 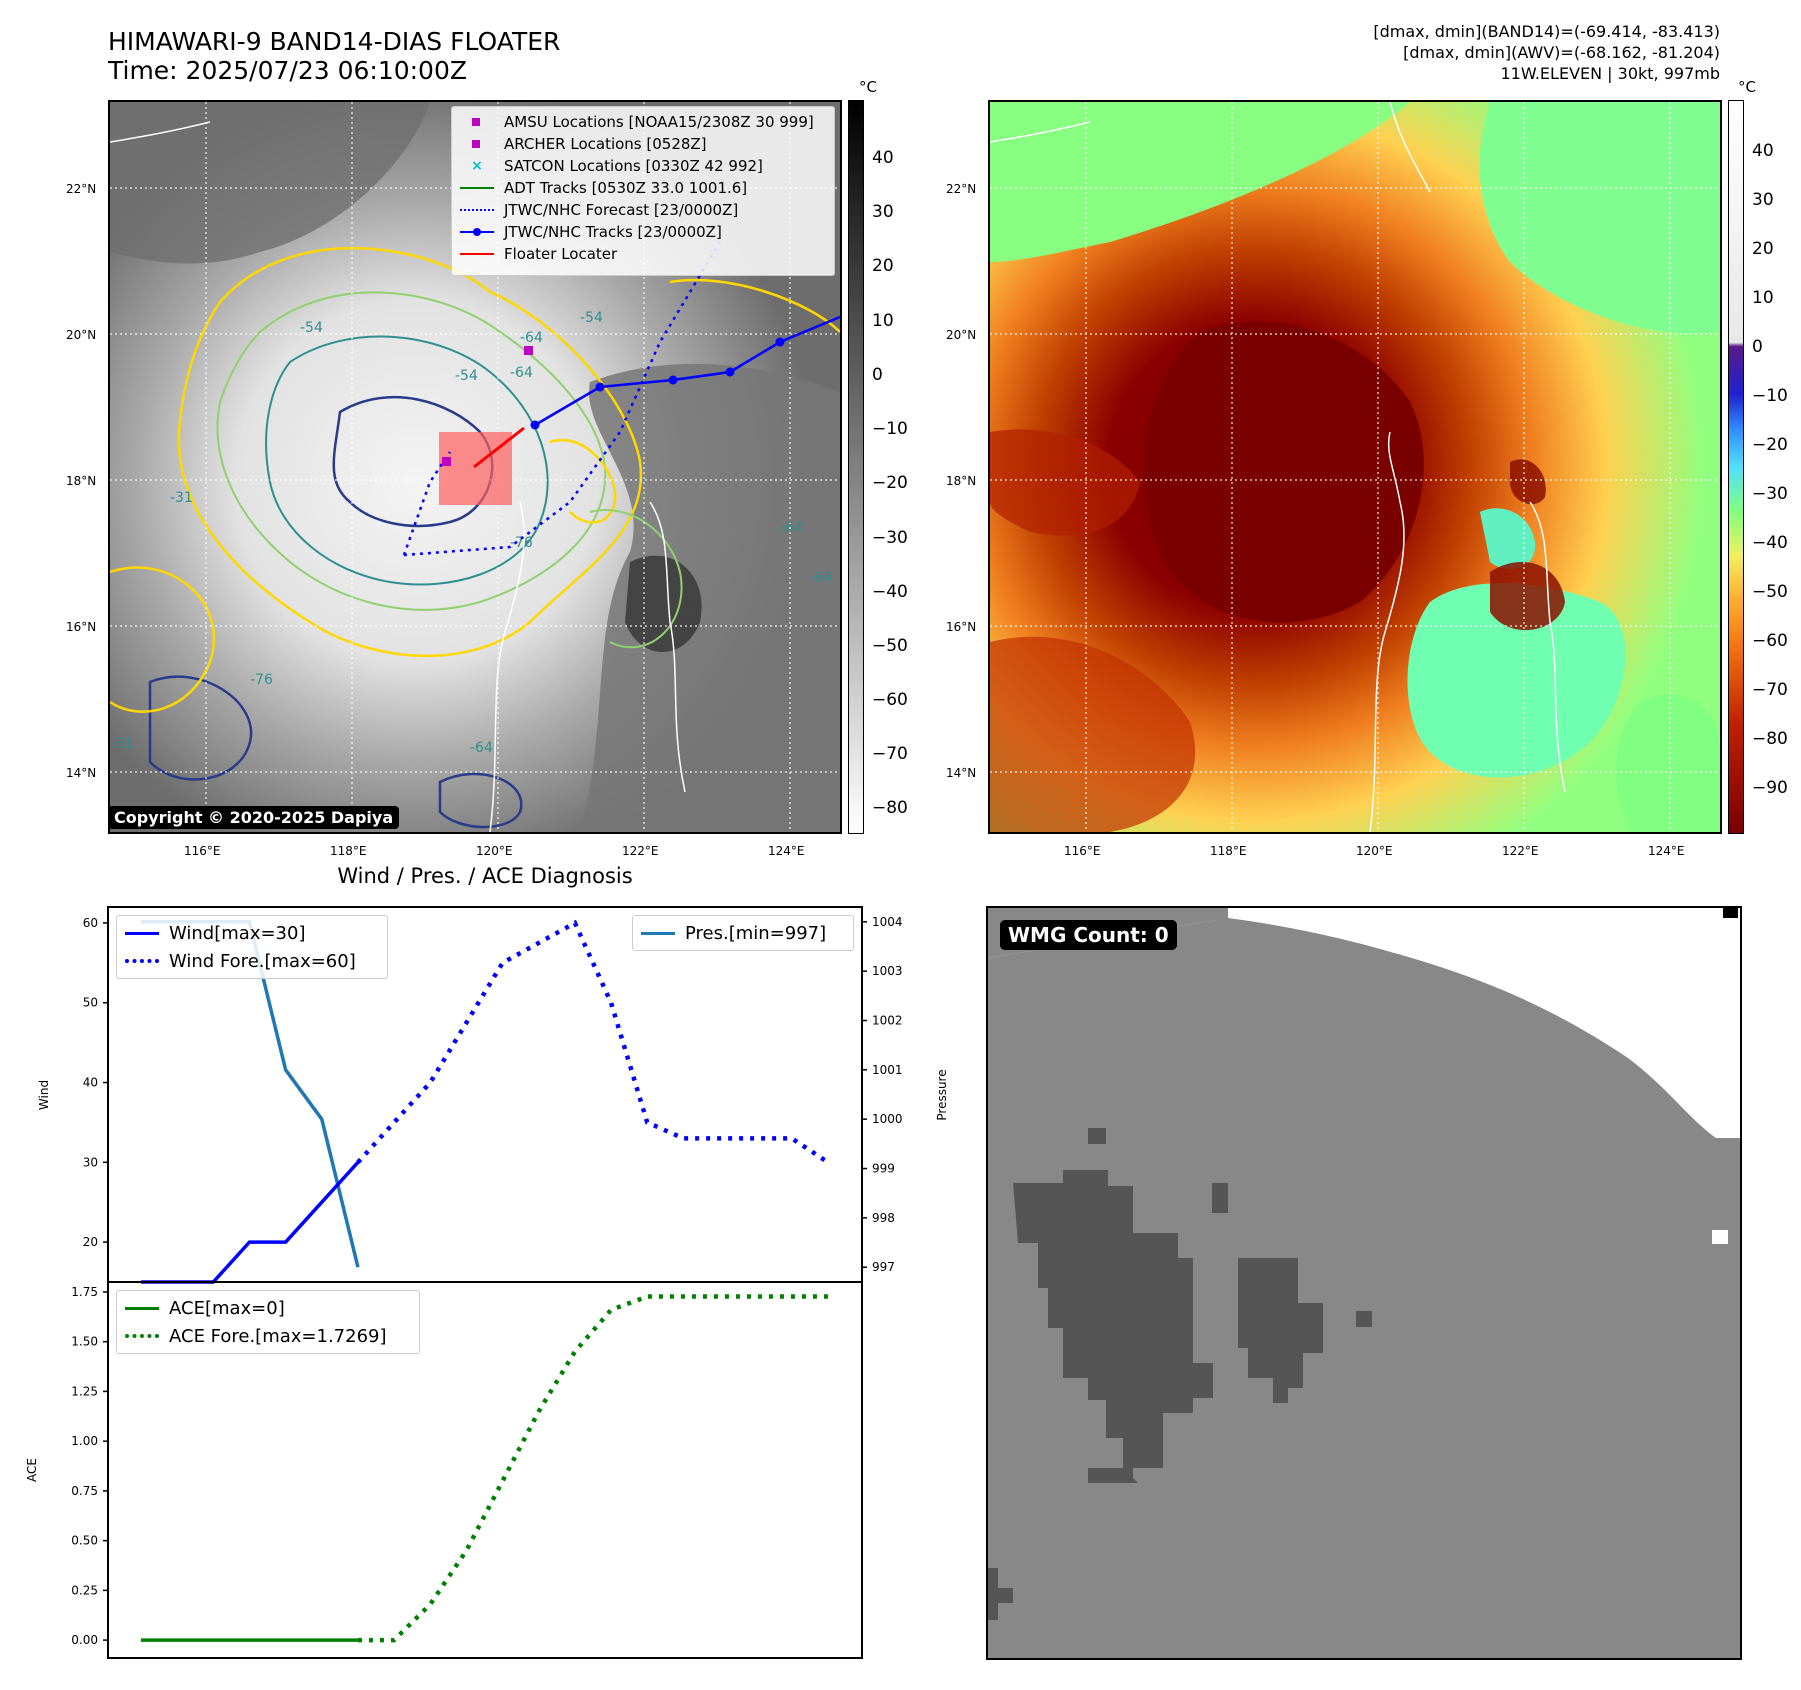 What do you see at coordinates (1546, 31) in the screenshot?
I see `dmax-band14-label: [dmax, dmin](BAND14)=(-69.414, -83.413)` at bounding box center [1546, 31].